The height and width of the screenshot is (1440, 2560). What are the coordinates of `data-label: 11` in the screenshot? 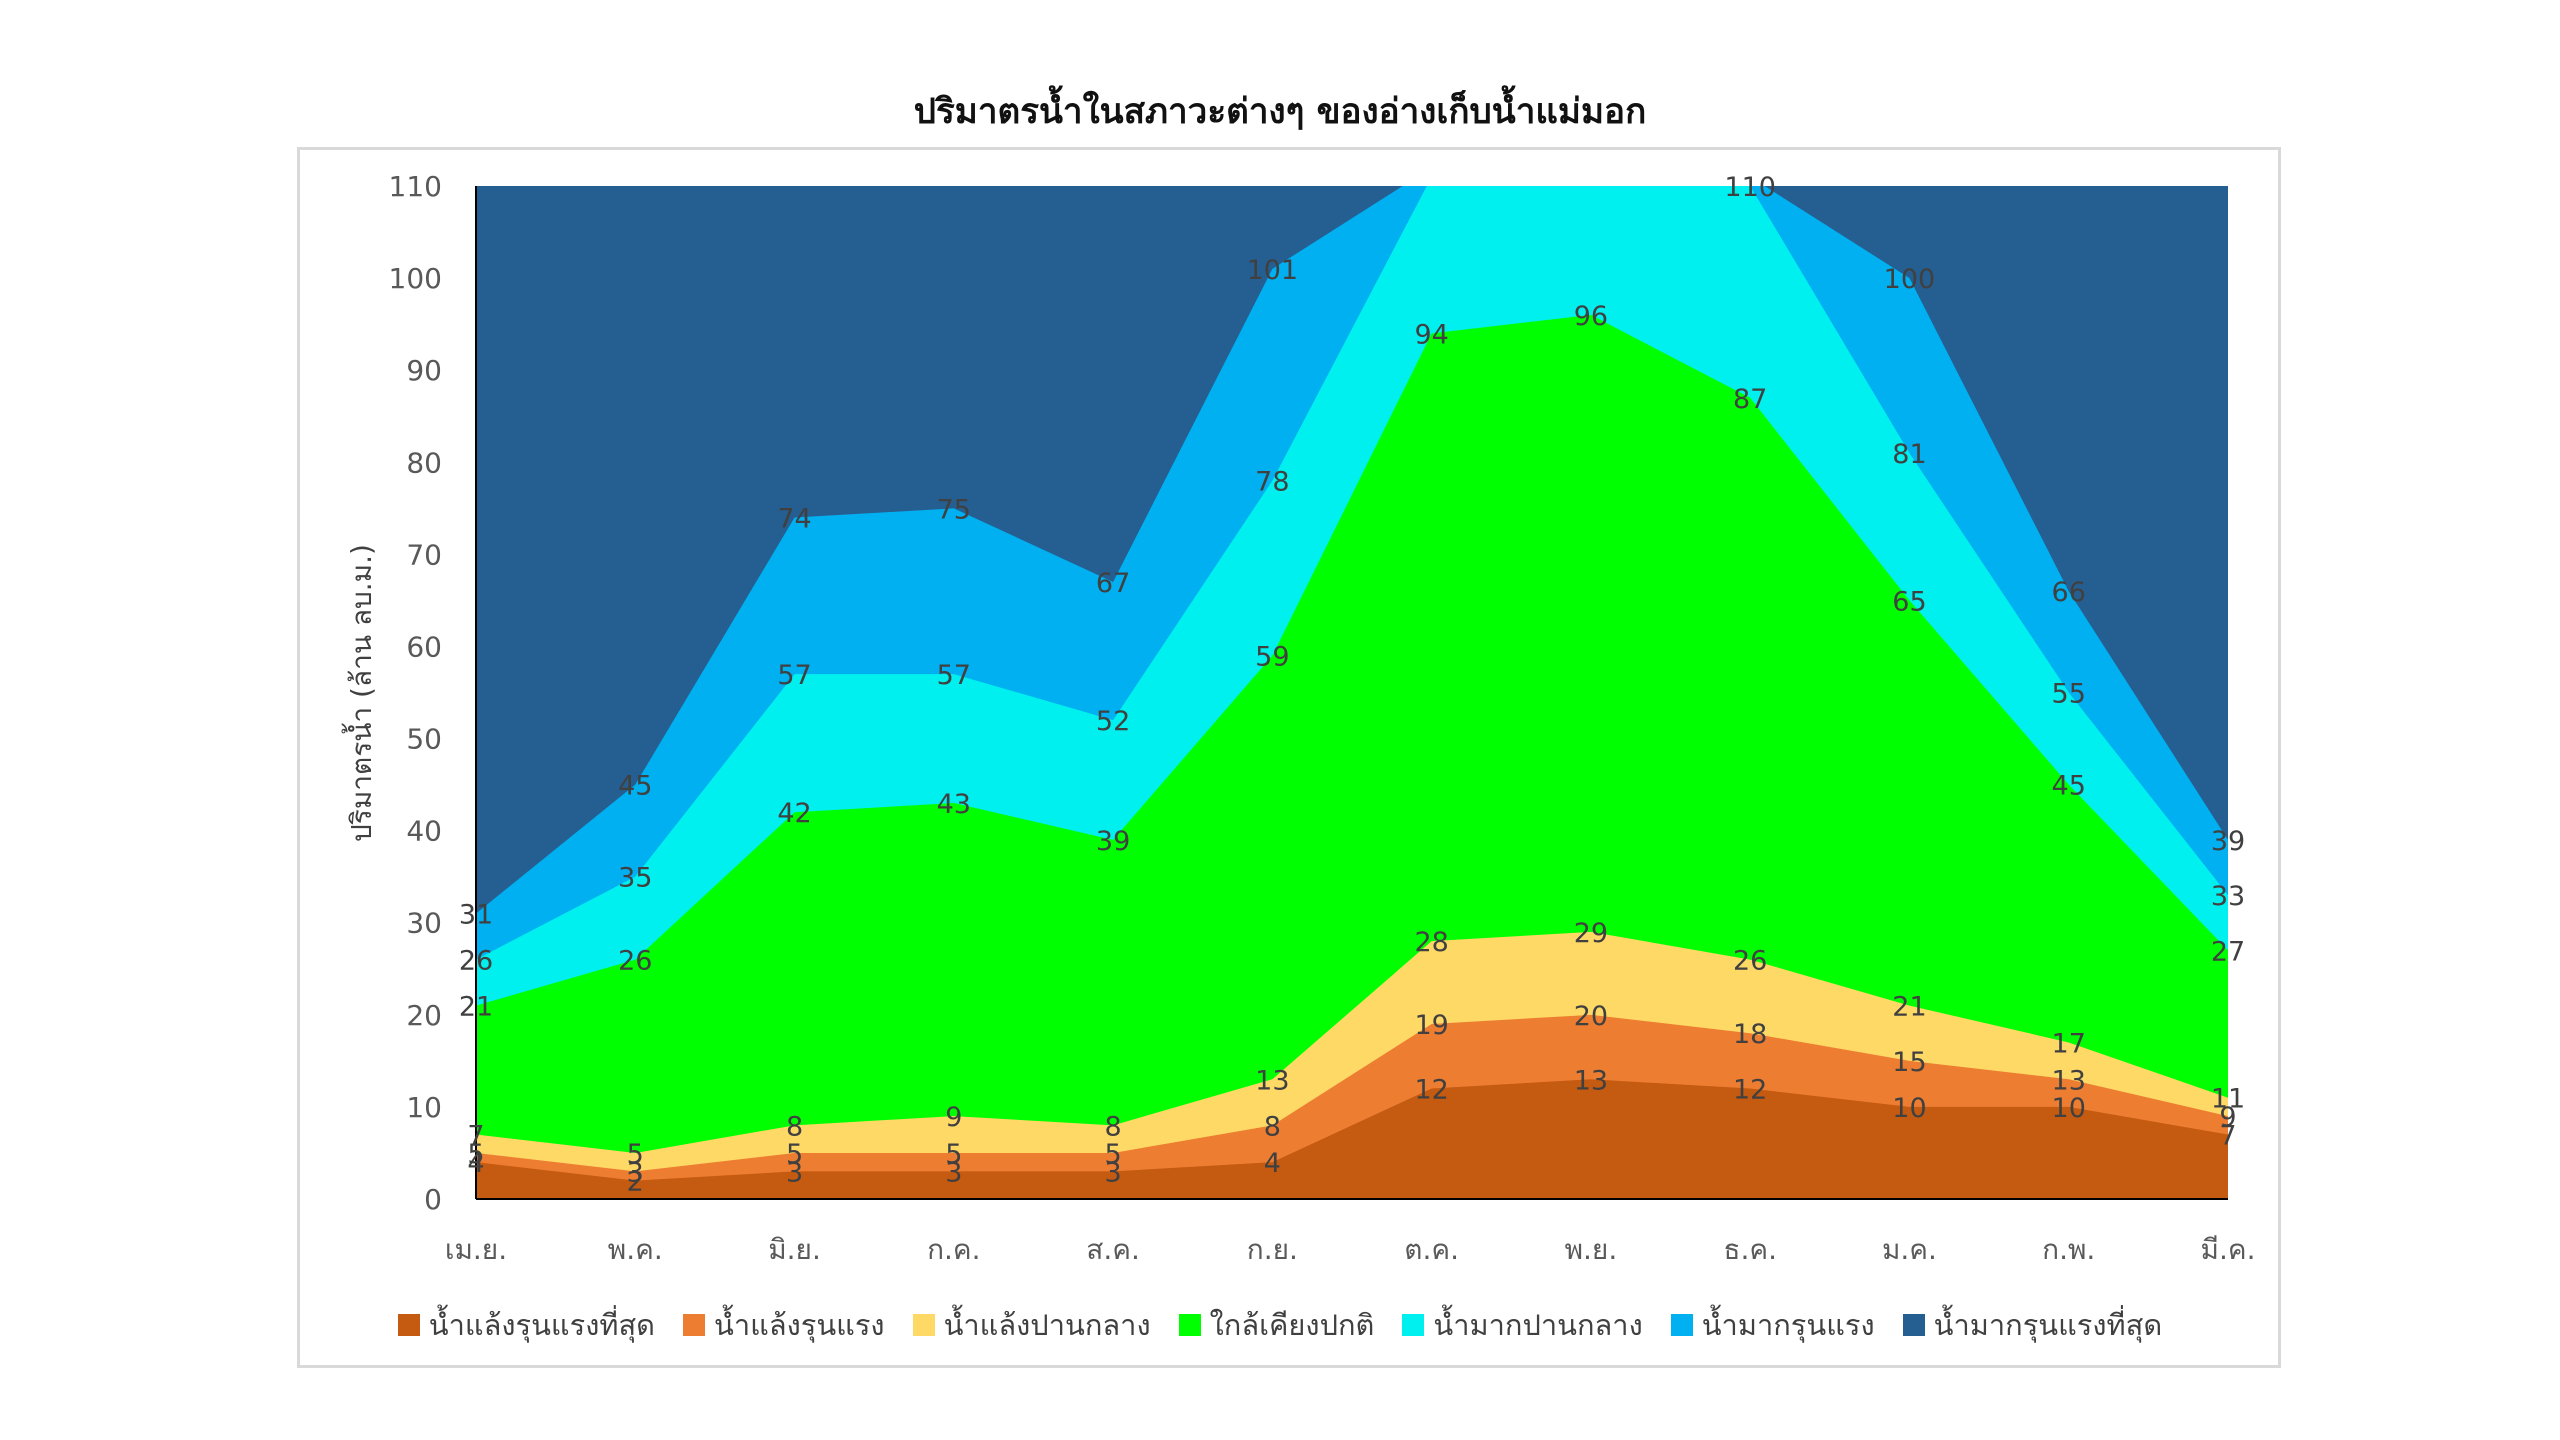 It's located at (2228, 1099).